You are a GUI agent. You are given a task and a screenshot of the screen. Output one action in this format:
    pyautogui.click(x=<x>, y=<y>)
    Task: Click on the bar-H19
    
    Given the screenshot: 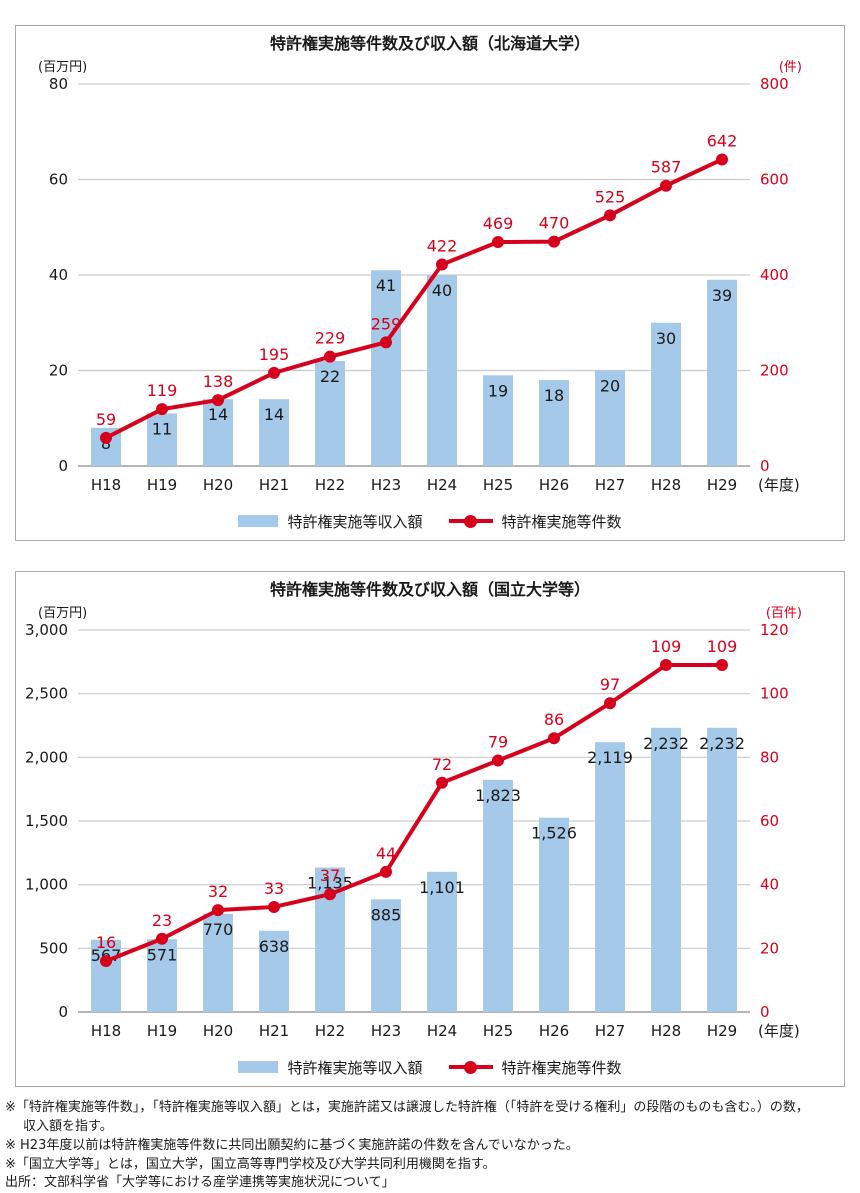 What is the action you would take?
    pyautogui.click(x=162, y=975)
    